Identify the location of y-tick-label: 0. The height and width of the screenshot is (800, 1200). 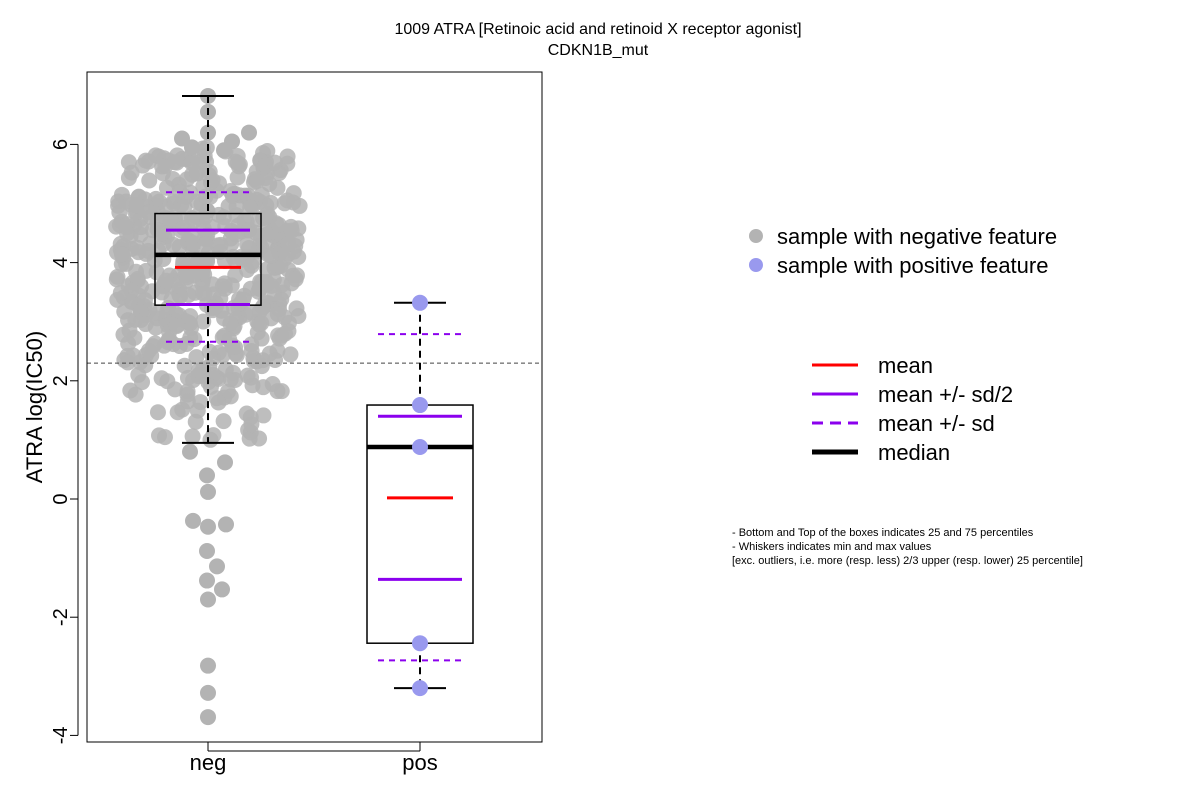
(61, 498).